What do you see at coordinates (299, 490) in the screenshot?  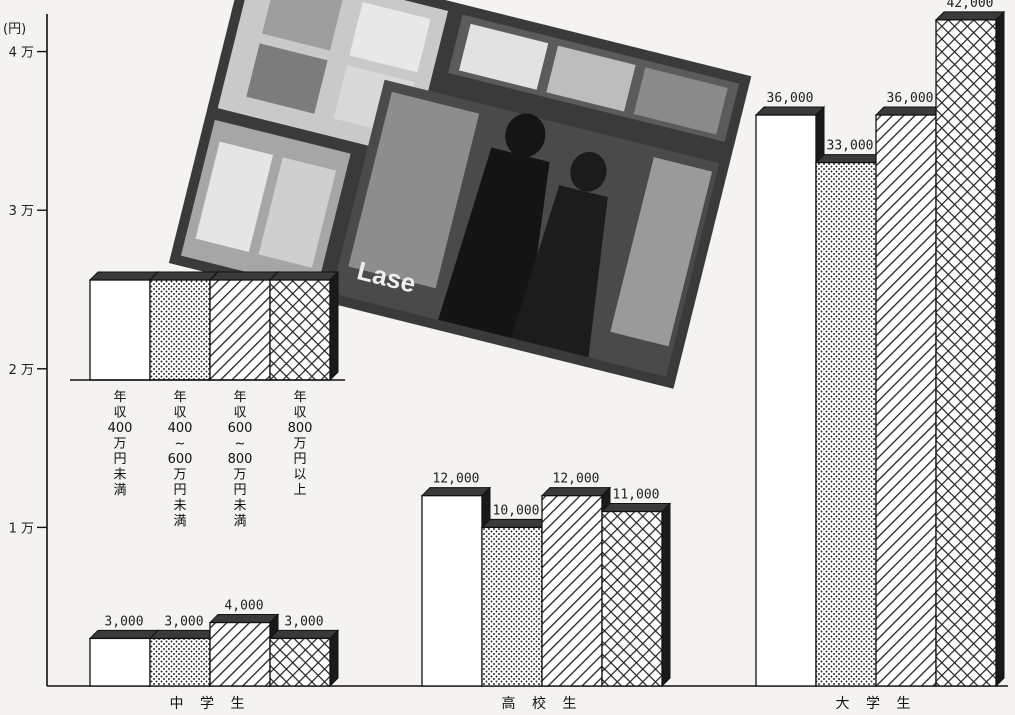 I see `legend-label: 上` at bounding box center [299, 490].